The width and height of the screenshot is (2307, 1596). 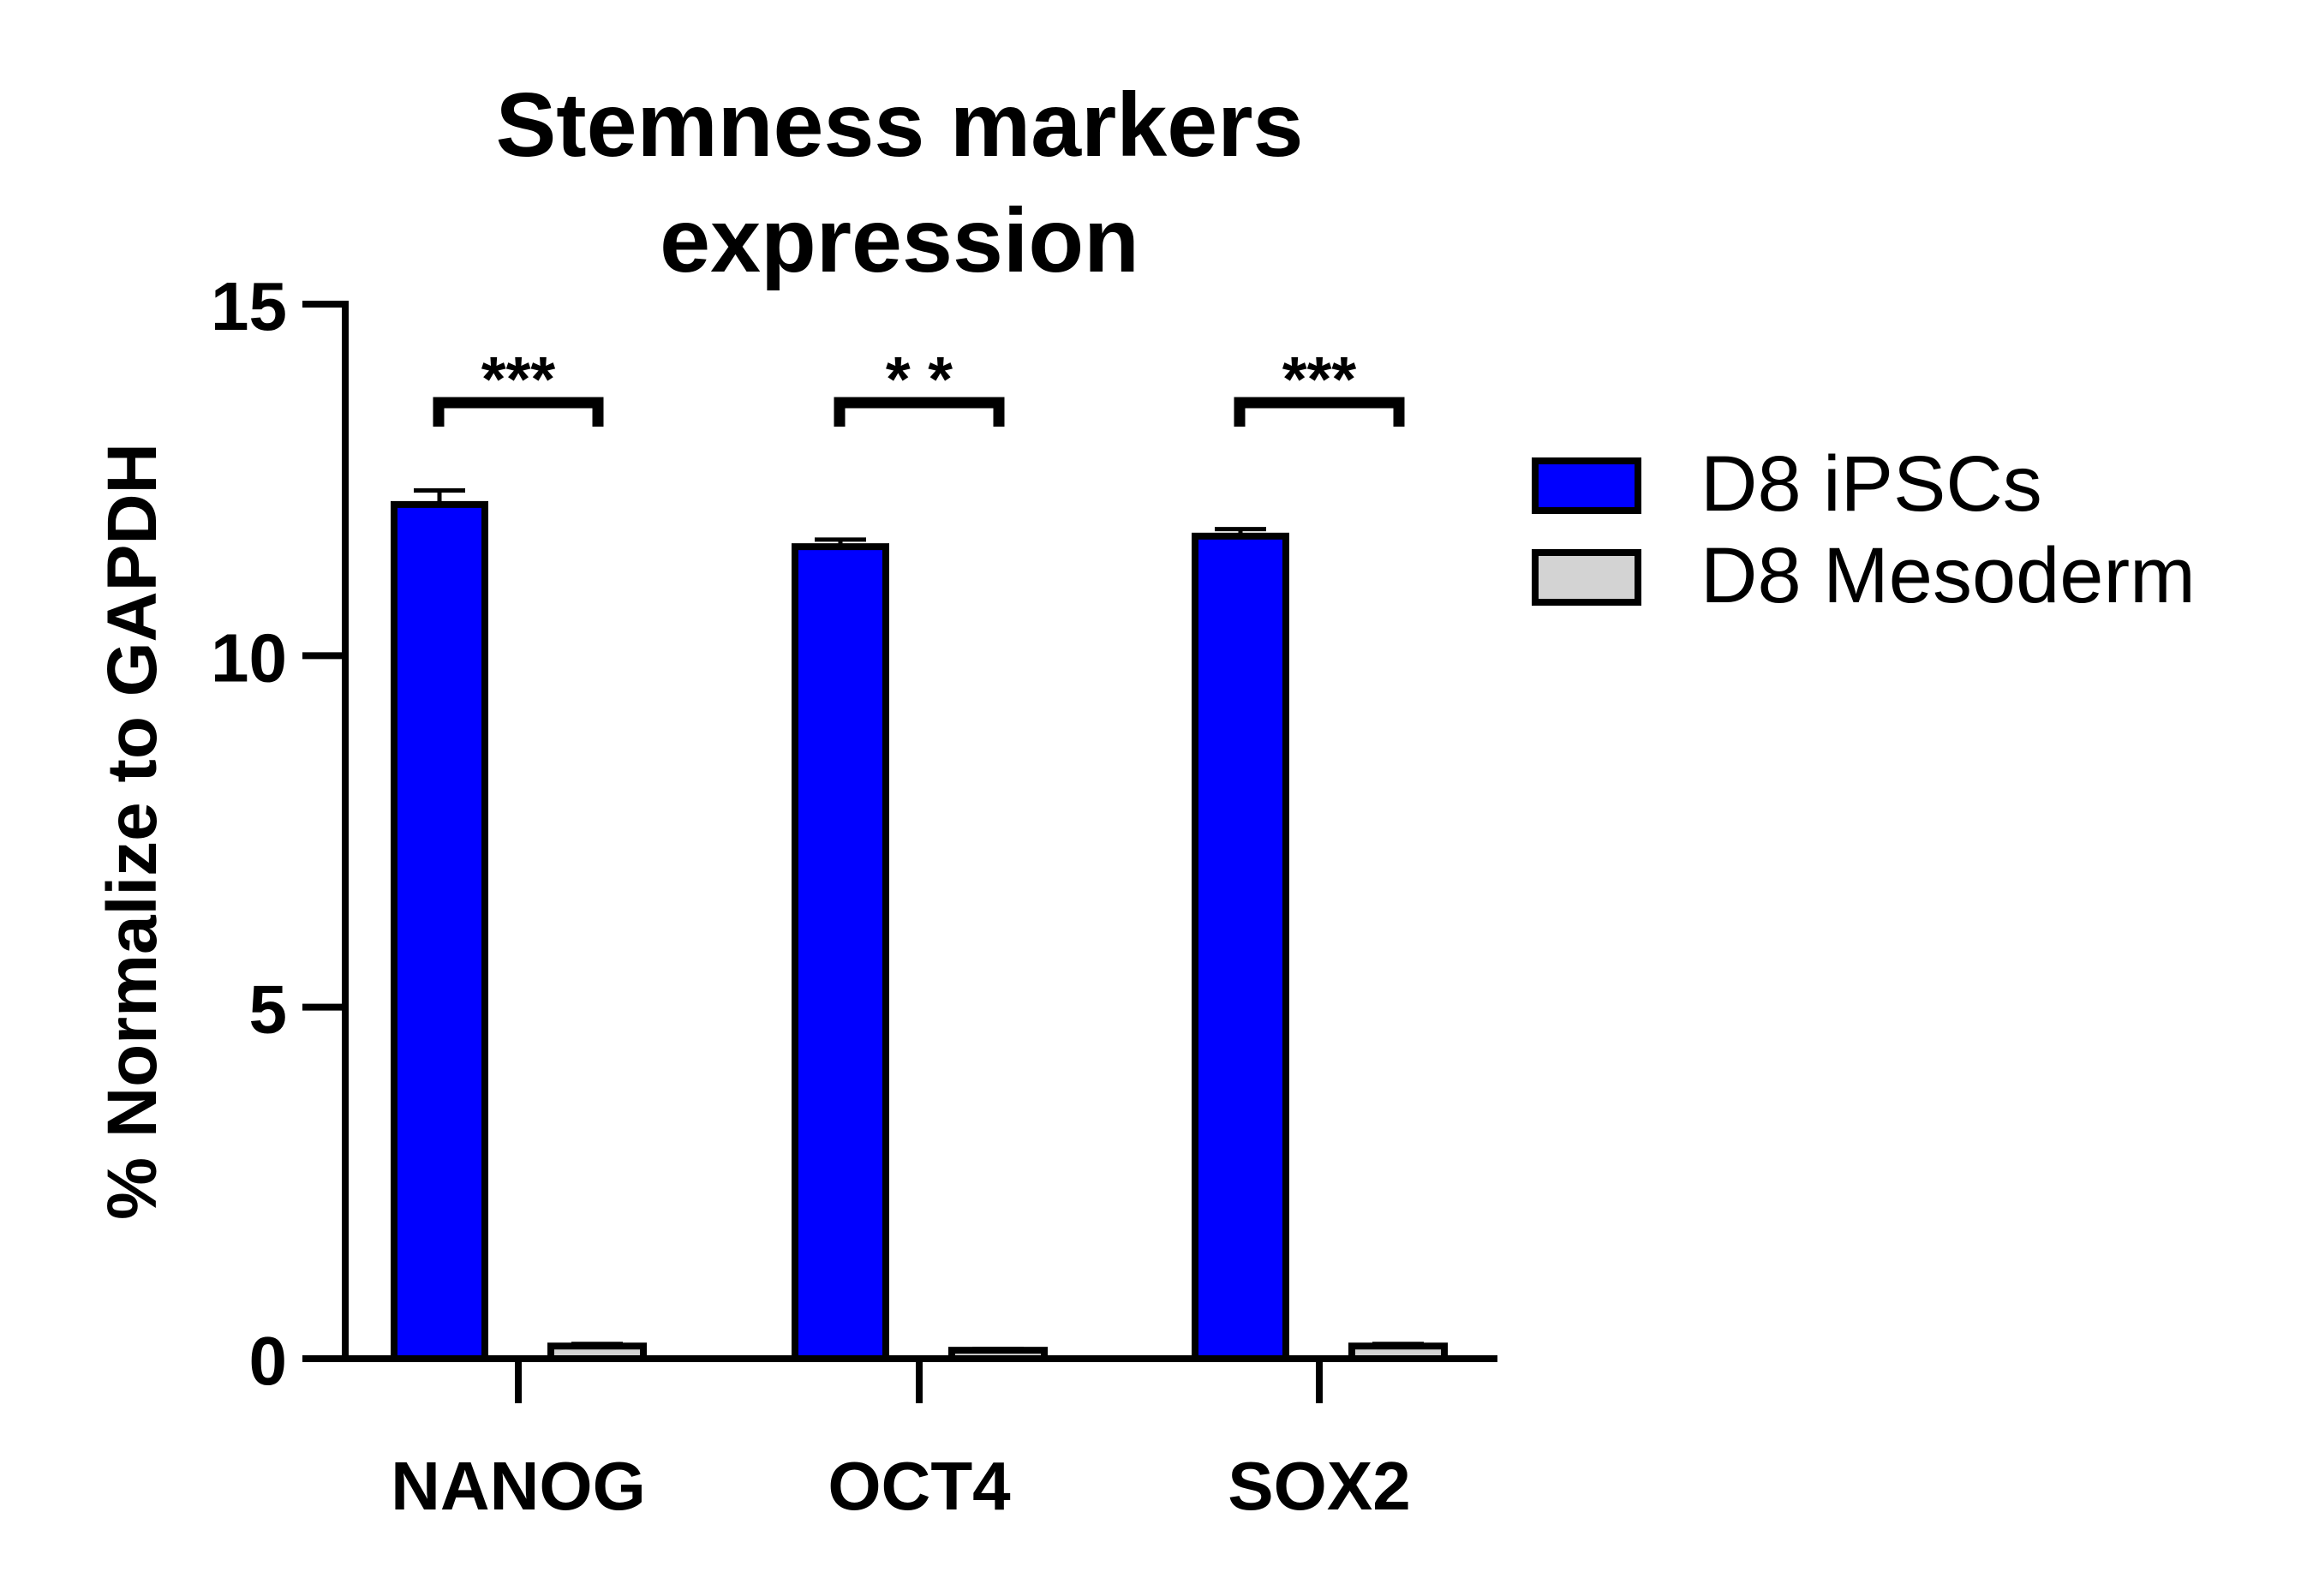 What do you see at coordinates (1948, 576) in the screenshot?
I see `legend-label: D8 Mesoderm` at bounding box center [1948, 576].